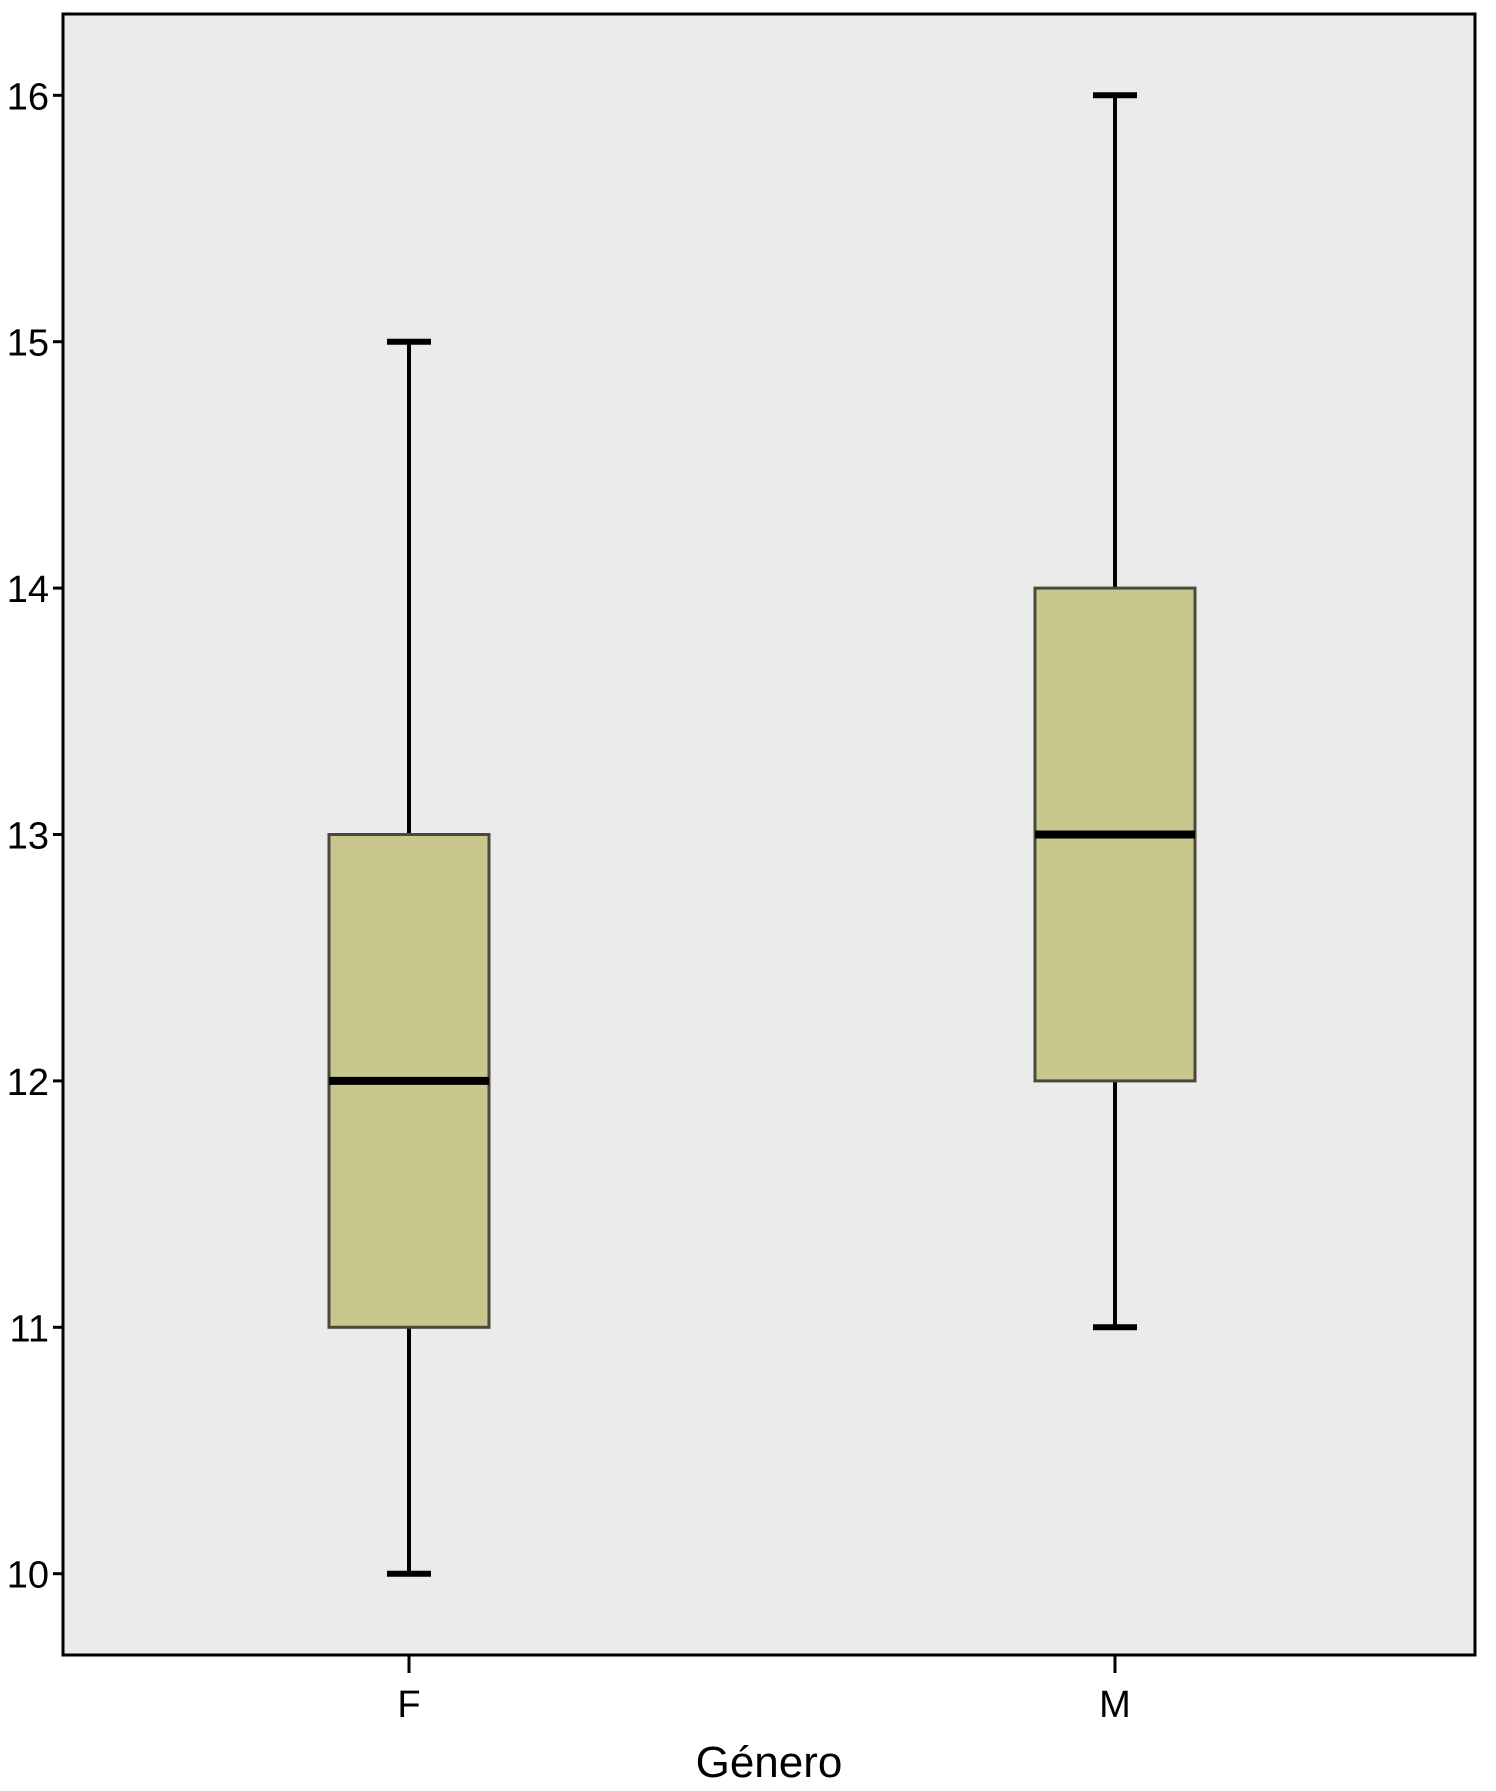  Describe the element at coordinates (29, 1329) in the screenshot. I see `y-tick-label: 11` at that location.